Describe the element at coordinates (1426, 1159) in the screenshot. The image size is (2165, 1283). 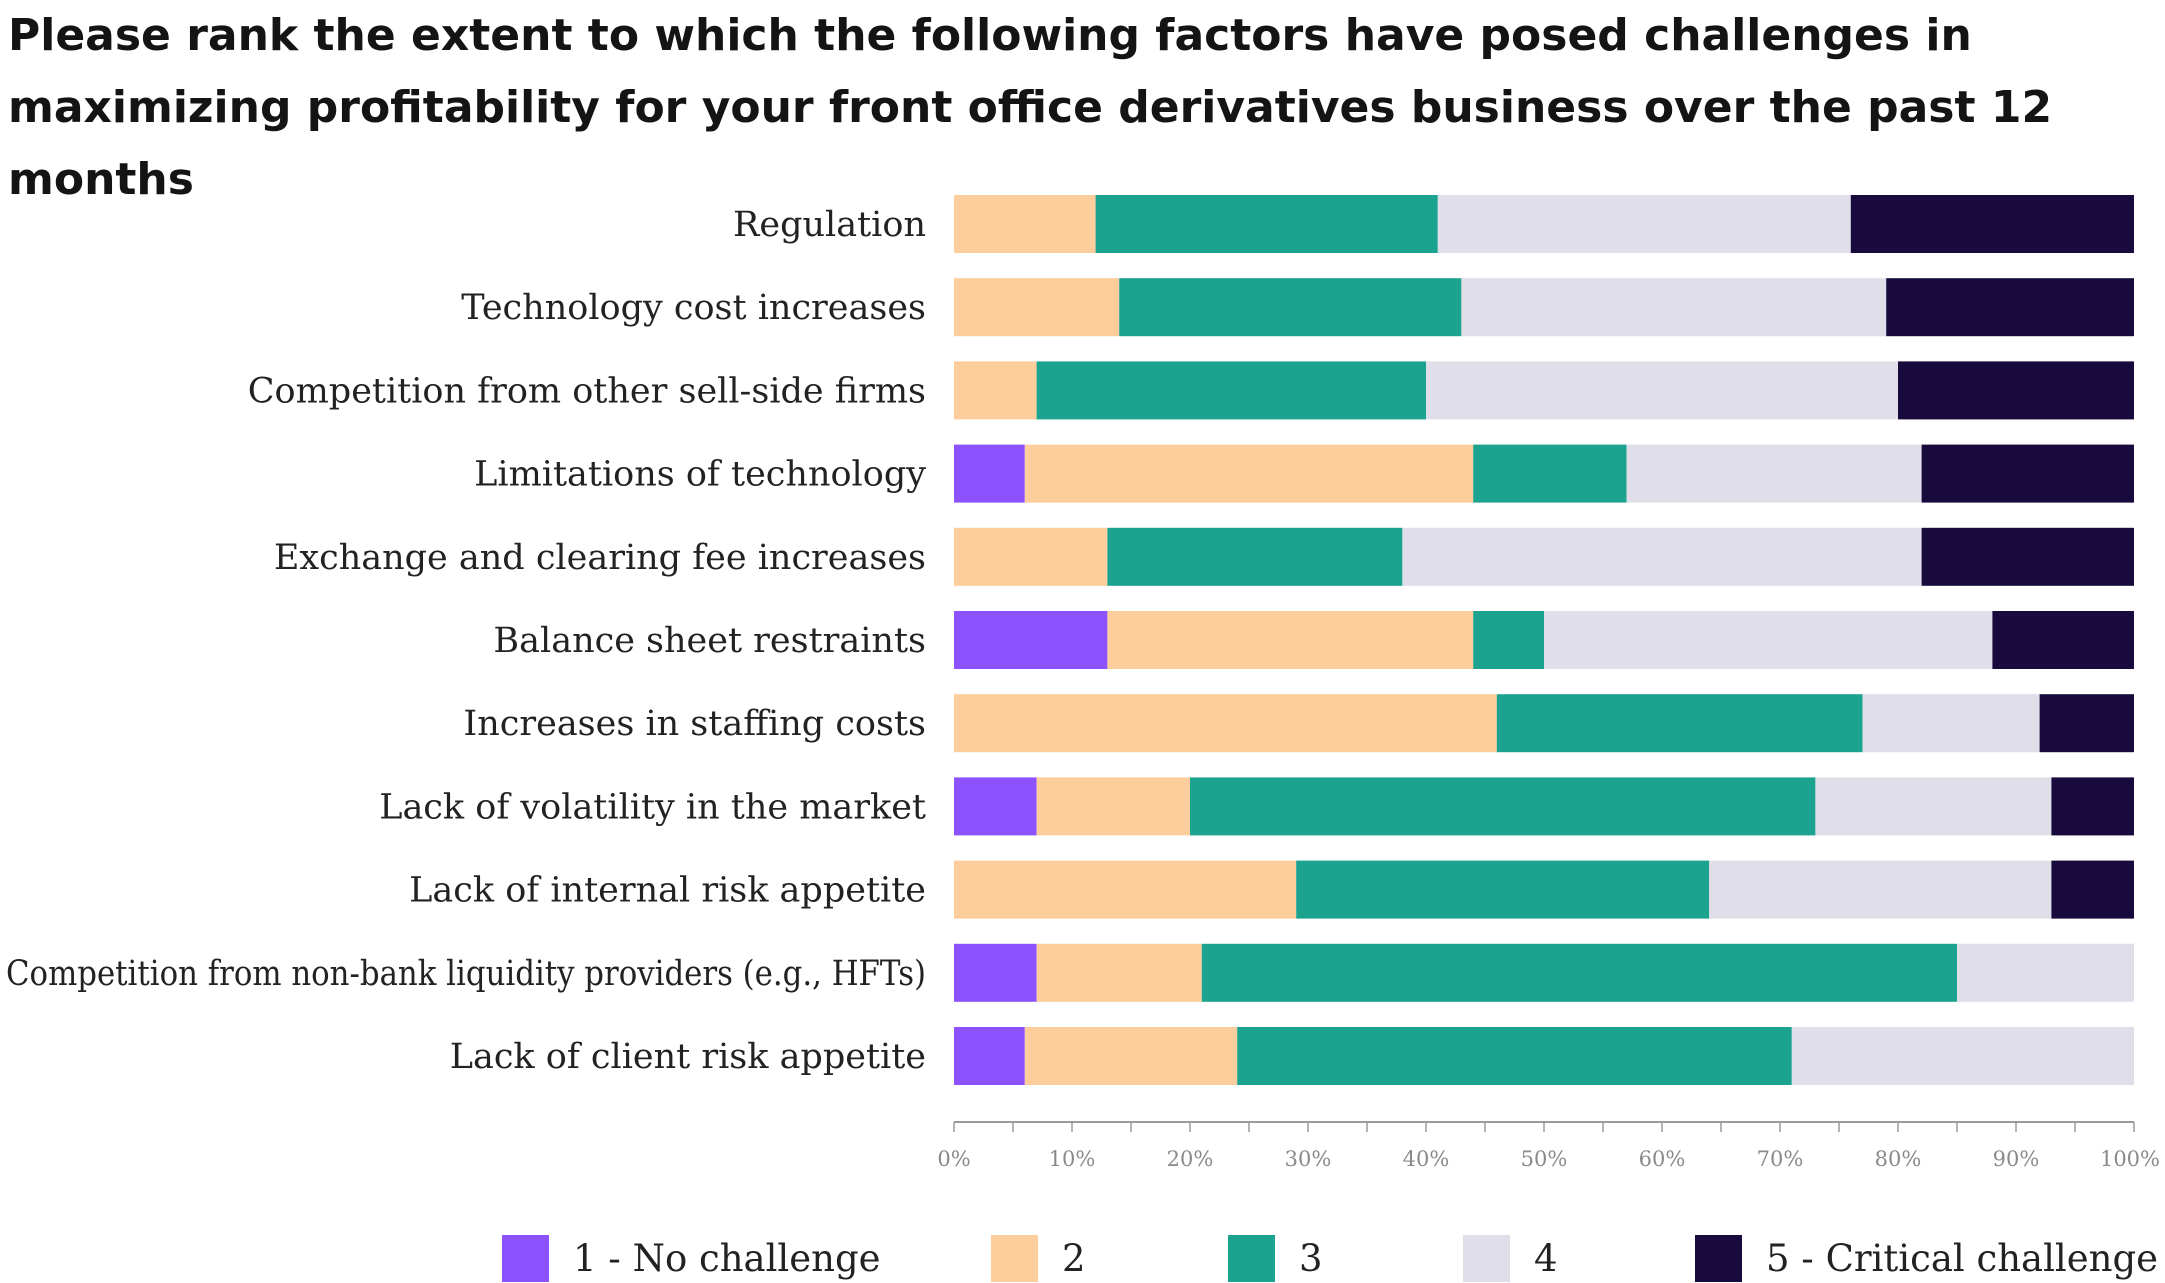
I see `x-tick-label: 40%` at that location.